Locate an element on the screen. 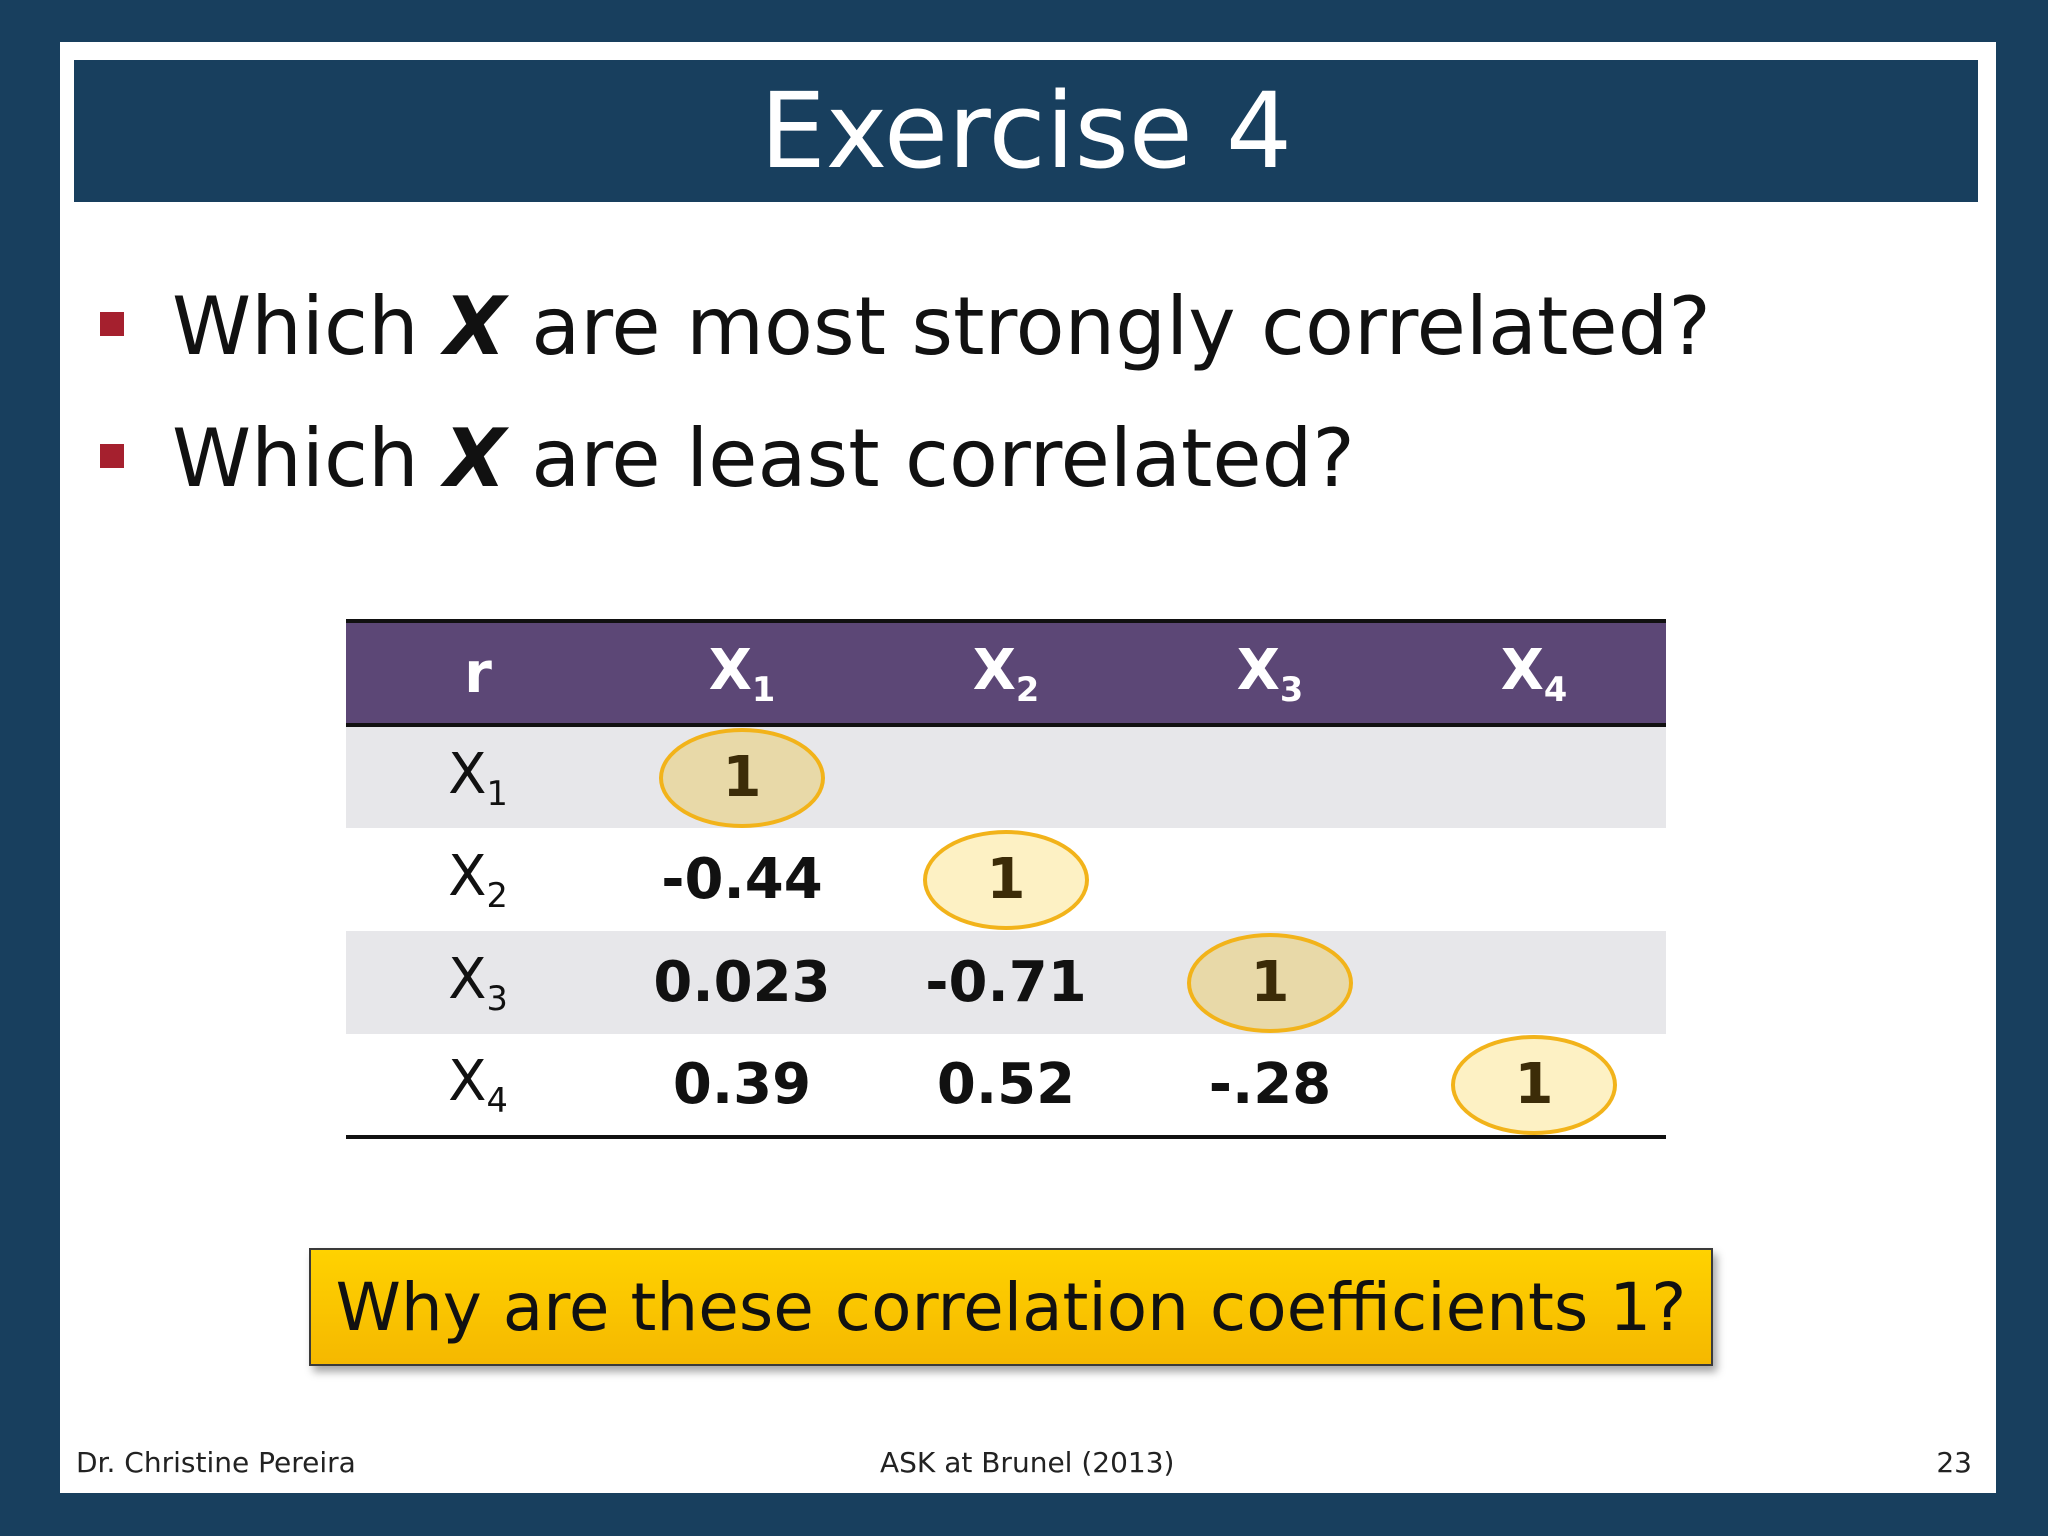 The image size is (2048, 1536). slide-title: Exercise 4 is located at coordinates (1026, 131).